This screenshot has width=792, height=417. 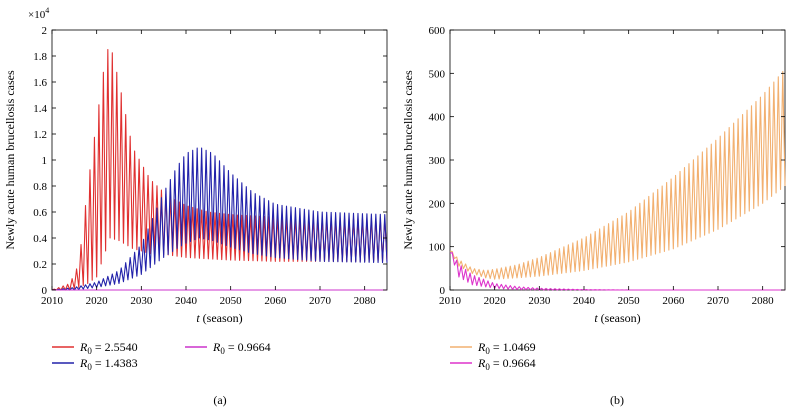 What do you see at coordinates (108, 348) in the screenshot?
I see `legend-label: R0 = 2.5540` at bounding box center [108, 348].